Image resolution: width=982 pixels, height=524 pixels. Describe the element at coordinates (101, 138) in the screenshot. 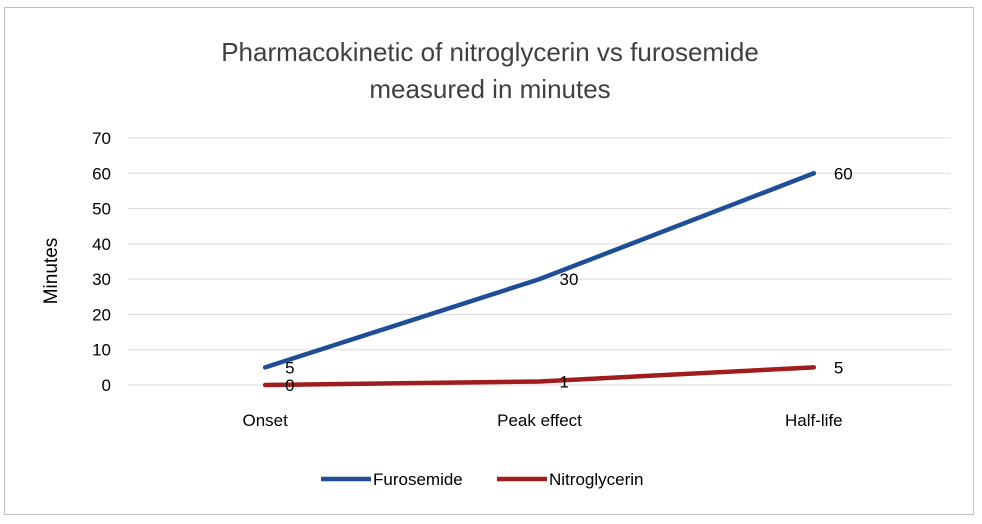

I see `y-tick-label: 70` at that location.